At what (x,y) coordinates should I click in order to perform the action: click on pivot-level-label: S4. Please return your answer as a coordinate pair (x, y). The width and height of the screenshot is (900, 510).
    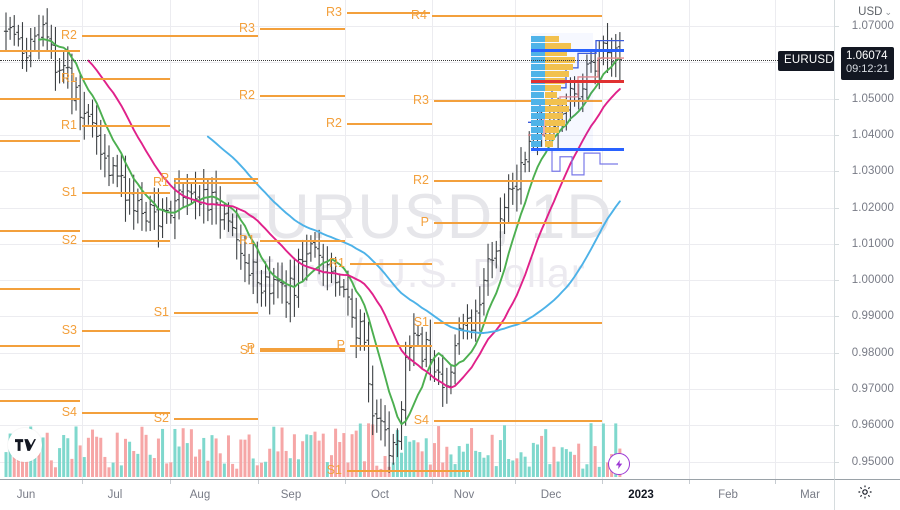
    Looking at the image, I should click on (421, 419).